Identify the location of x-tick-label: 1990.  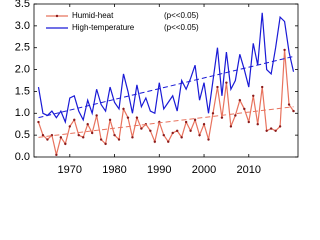
(159, 170).